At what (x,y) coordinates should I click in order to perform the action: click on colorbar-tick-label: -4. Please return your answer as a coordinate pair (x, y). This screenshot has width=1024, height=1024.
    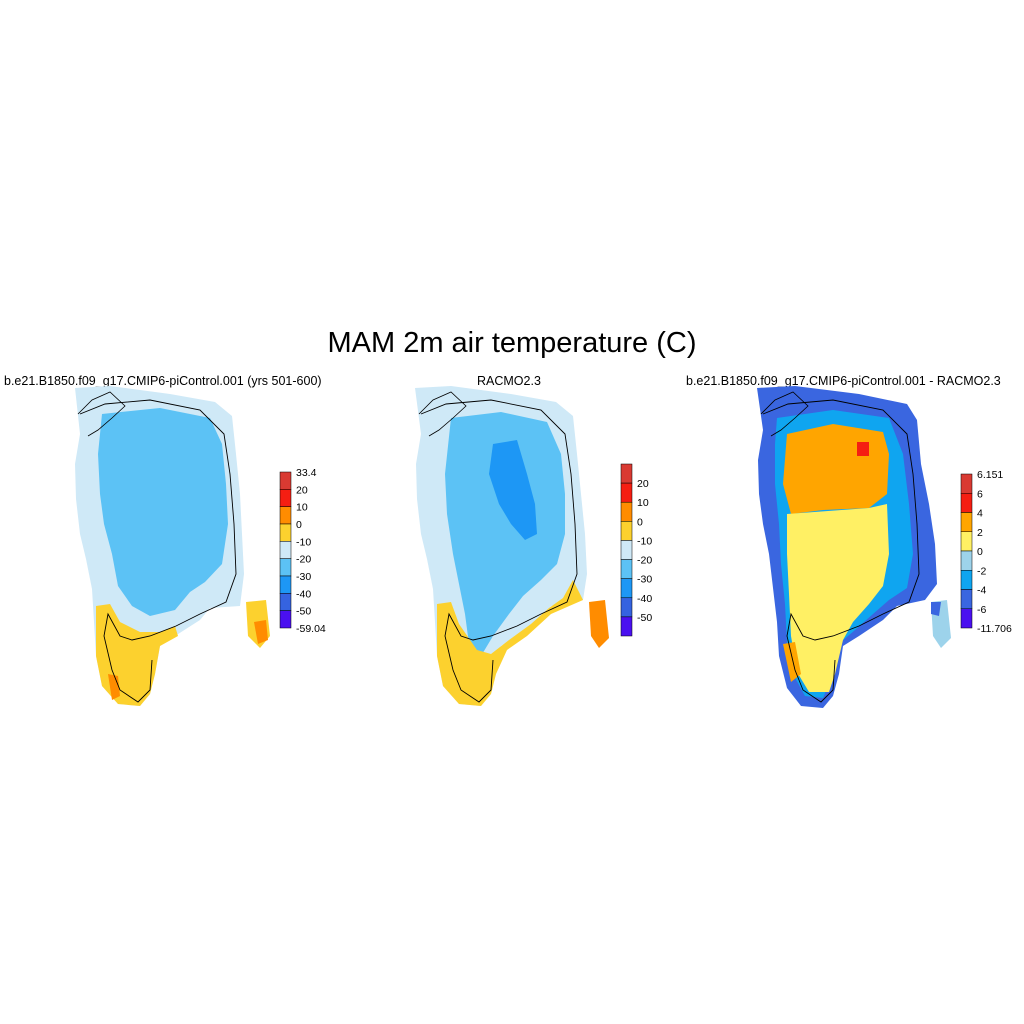
    Looking at the image, I should click on (981, 591).